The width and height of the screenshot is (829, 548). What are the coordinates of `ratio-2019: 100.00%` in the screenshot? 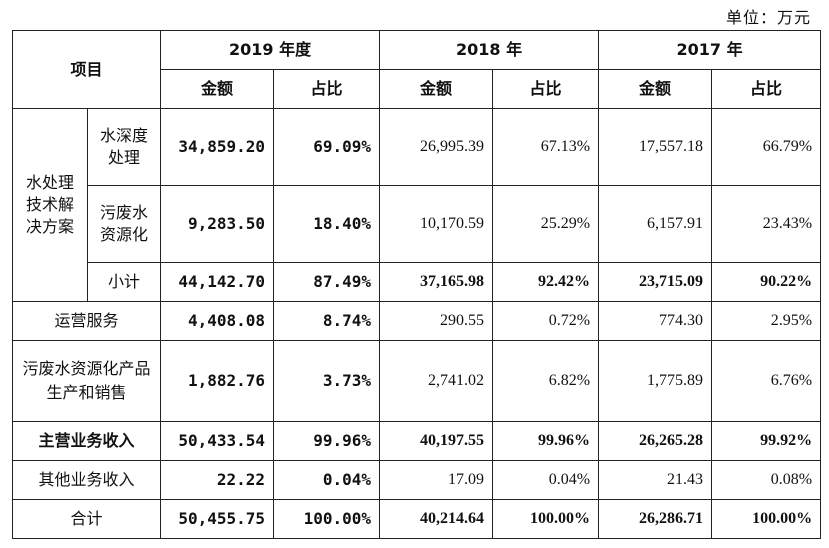 It's located at (327, 519).